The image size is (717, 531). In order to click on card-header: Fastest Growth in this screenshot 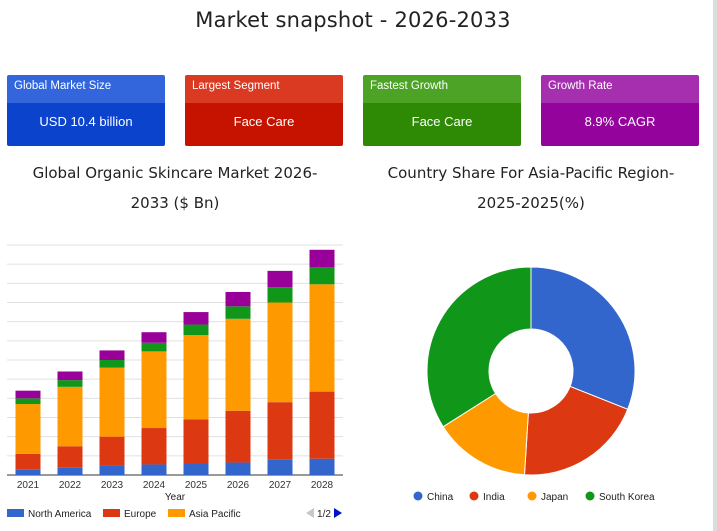, I will do `click(442, 89)`.